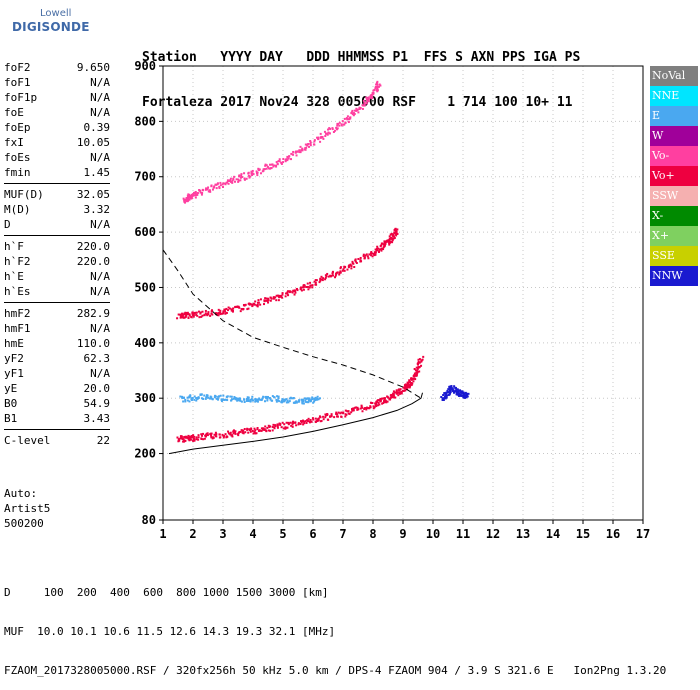  I want to click on y-tick-label: 300, so click(145, 398).